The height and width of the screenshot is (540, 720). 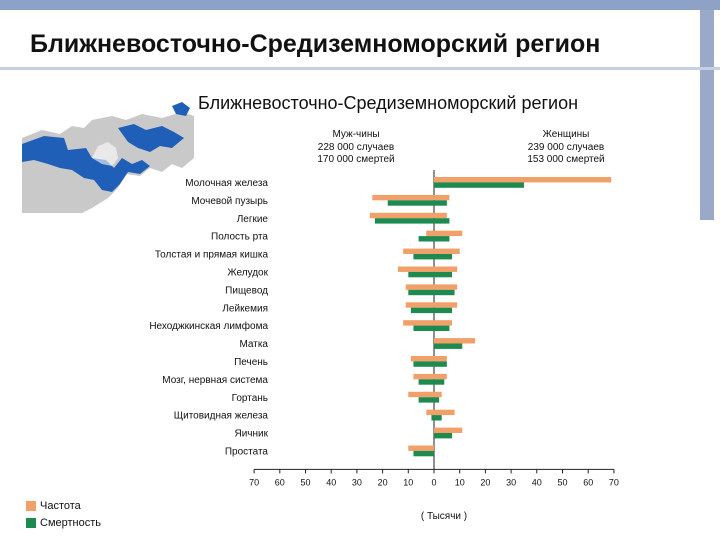 I want to click on top-band, so click(x=360, y=5).